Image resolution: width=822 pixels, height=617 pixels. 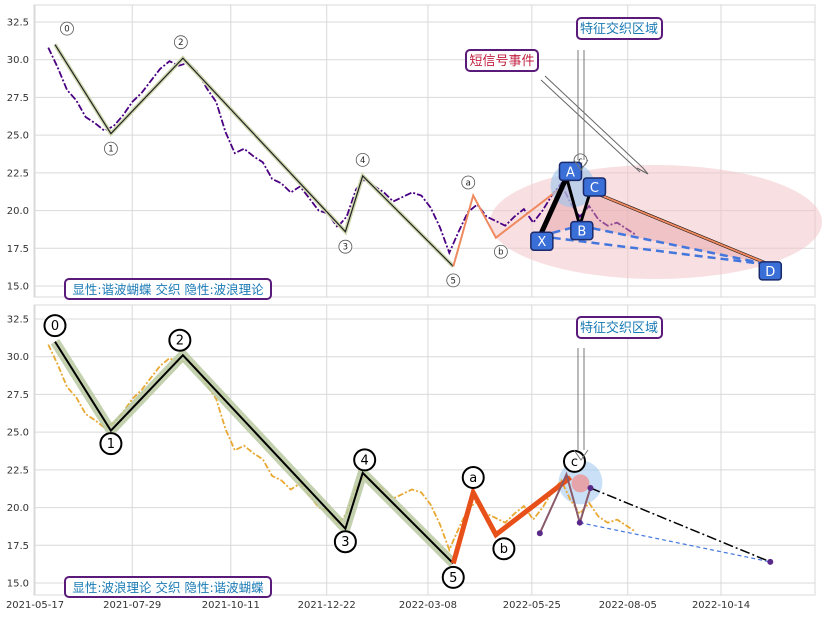 What do you see at coordinates (721, 605) in the screenshot?
I see `x-tick-label: 2022-10-14` at bounding box center [721, 605].